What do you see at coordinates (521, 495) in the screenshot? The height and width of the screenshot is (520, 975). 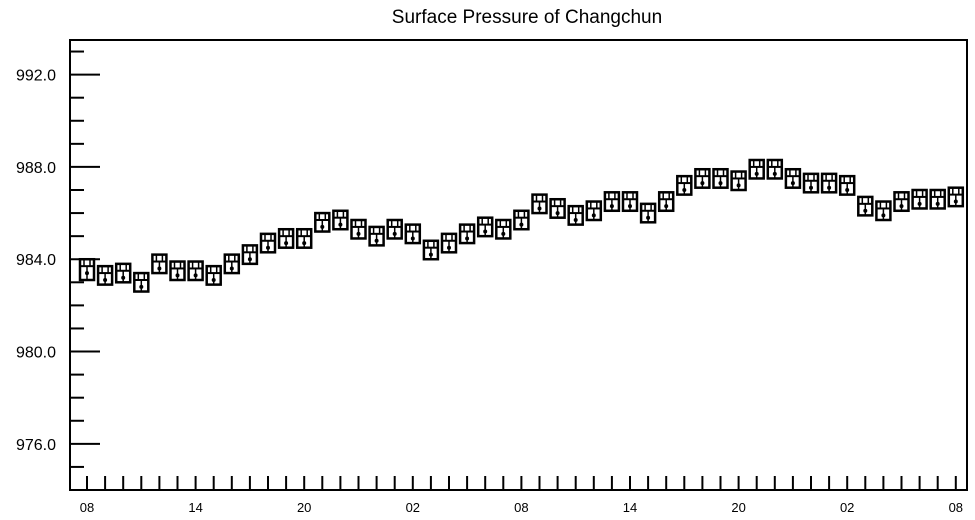 I see `x-axis: 08 14 20 02 08 14 20 02 08` at bounding box center [521, 495].